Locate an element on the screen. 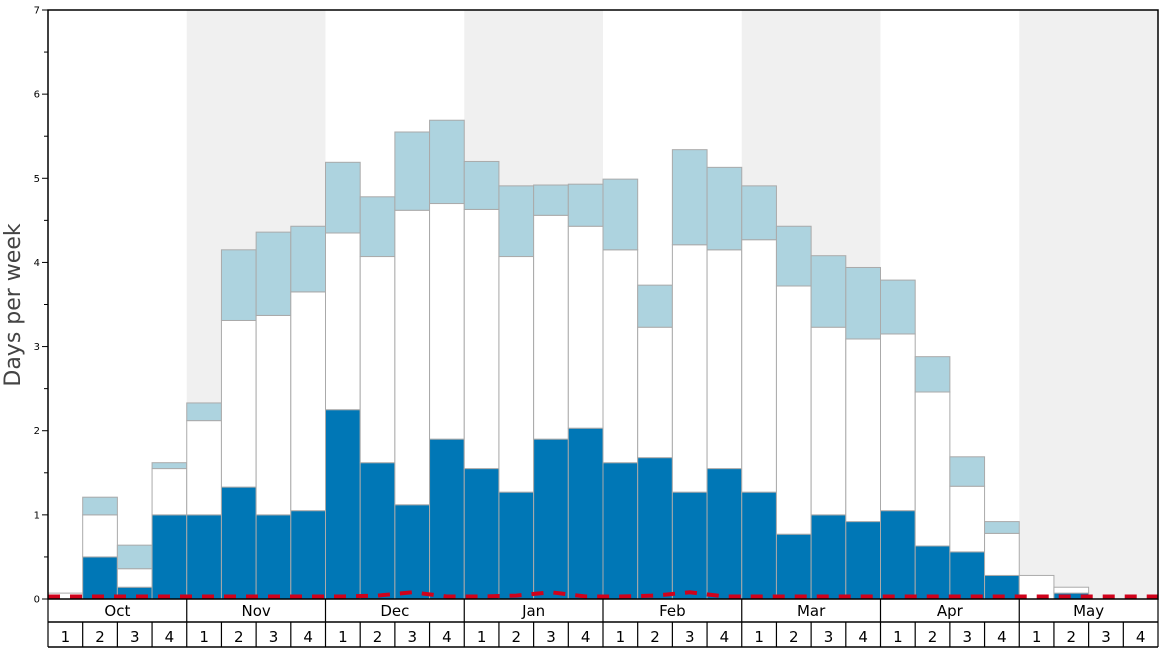  x-month-label: Jan is located at coordinates (533, 611).